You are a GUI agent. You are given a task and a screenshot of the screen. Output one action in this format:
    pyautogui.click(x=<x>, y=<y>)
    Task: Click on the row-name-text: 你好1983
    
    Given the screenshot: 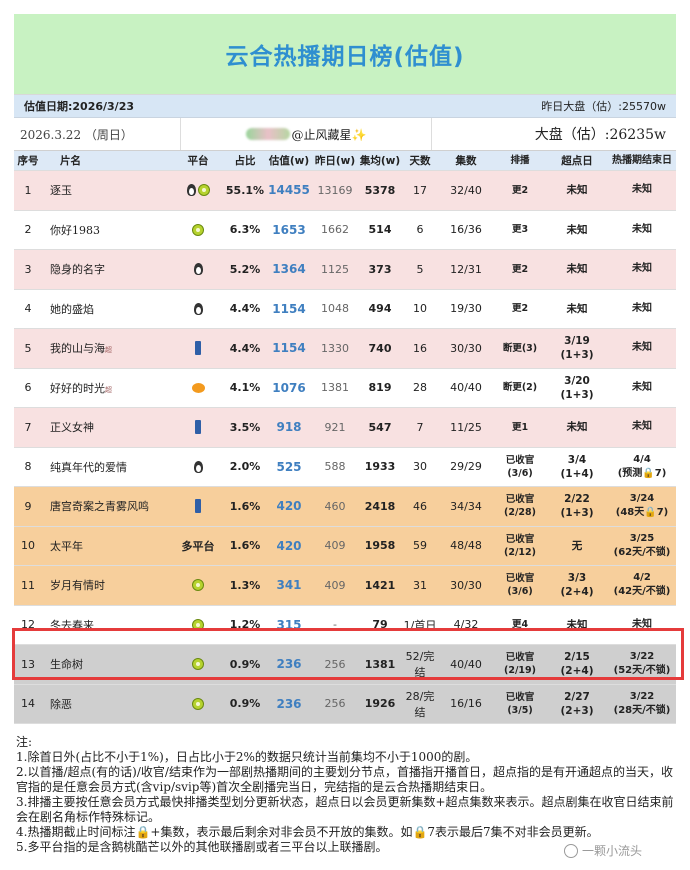 What is the action you would take?
    pyautogui.click(x=75, y=230)
    